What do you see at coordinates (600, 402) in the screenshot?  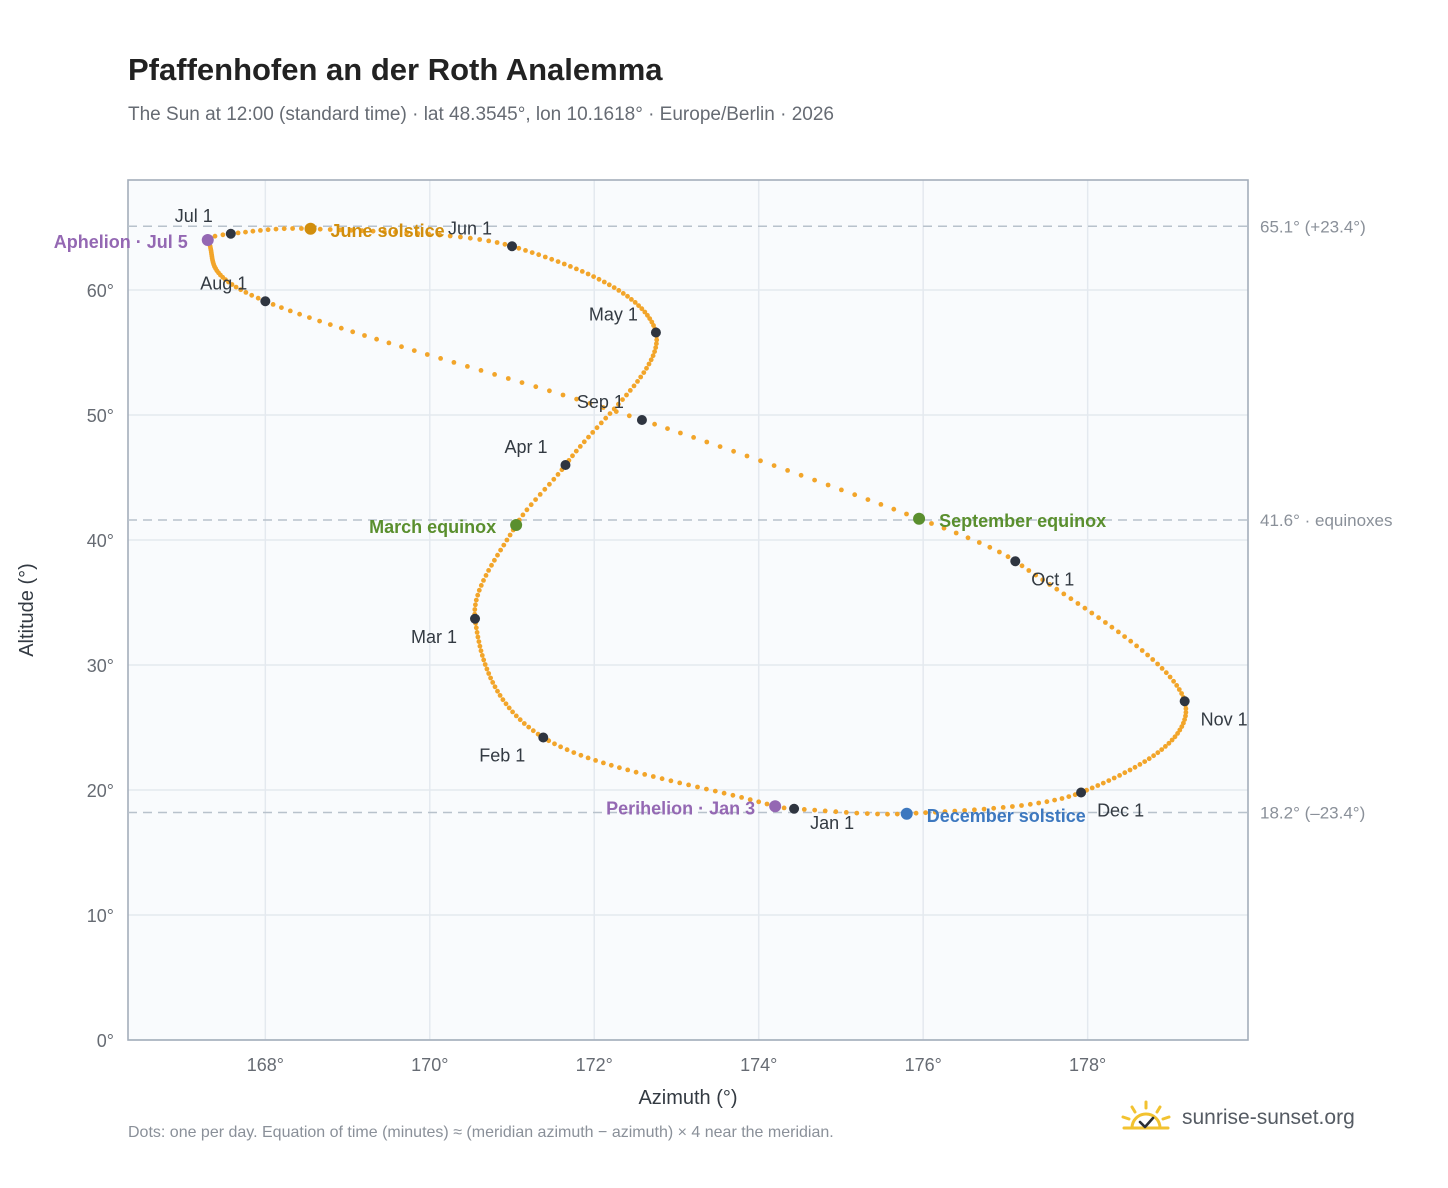 I see `month-marker-label: Sep 1` at bounding box center [600, 402].